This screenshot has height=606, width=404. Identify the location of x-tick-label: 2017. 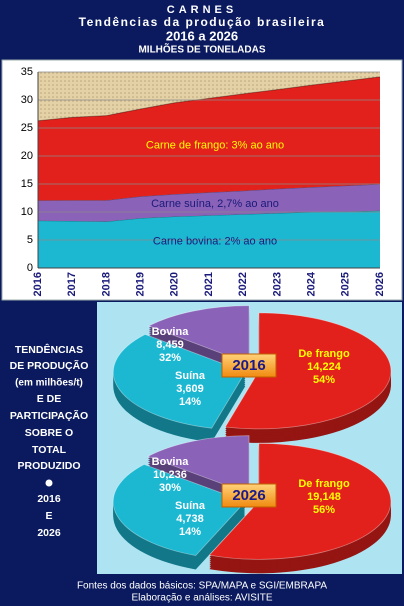
(72, 284).